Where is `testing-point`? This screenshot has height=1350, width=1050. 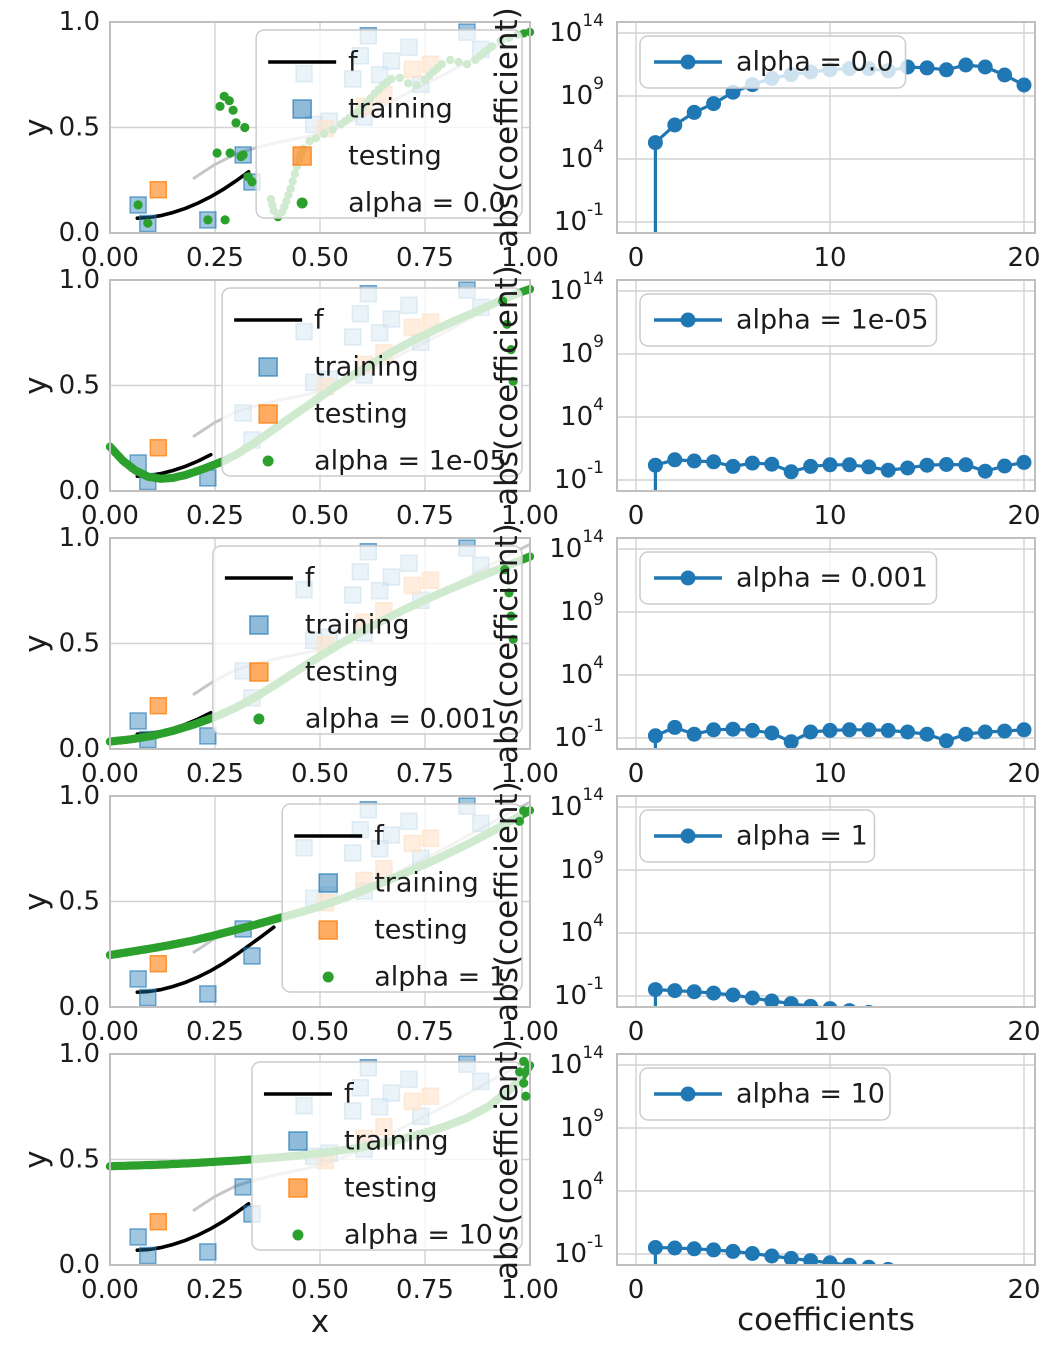
testing-point is located at coordinates (158, 447).